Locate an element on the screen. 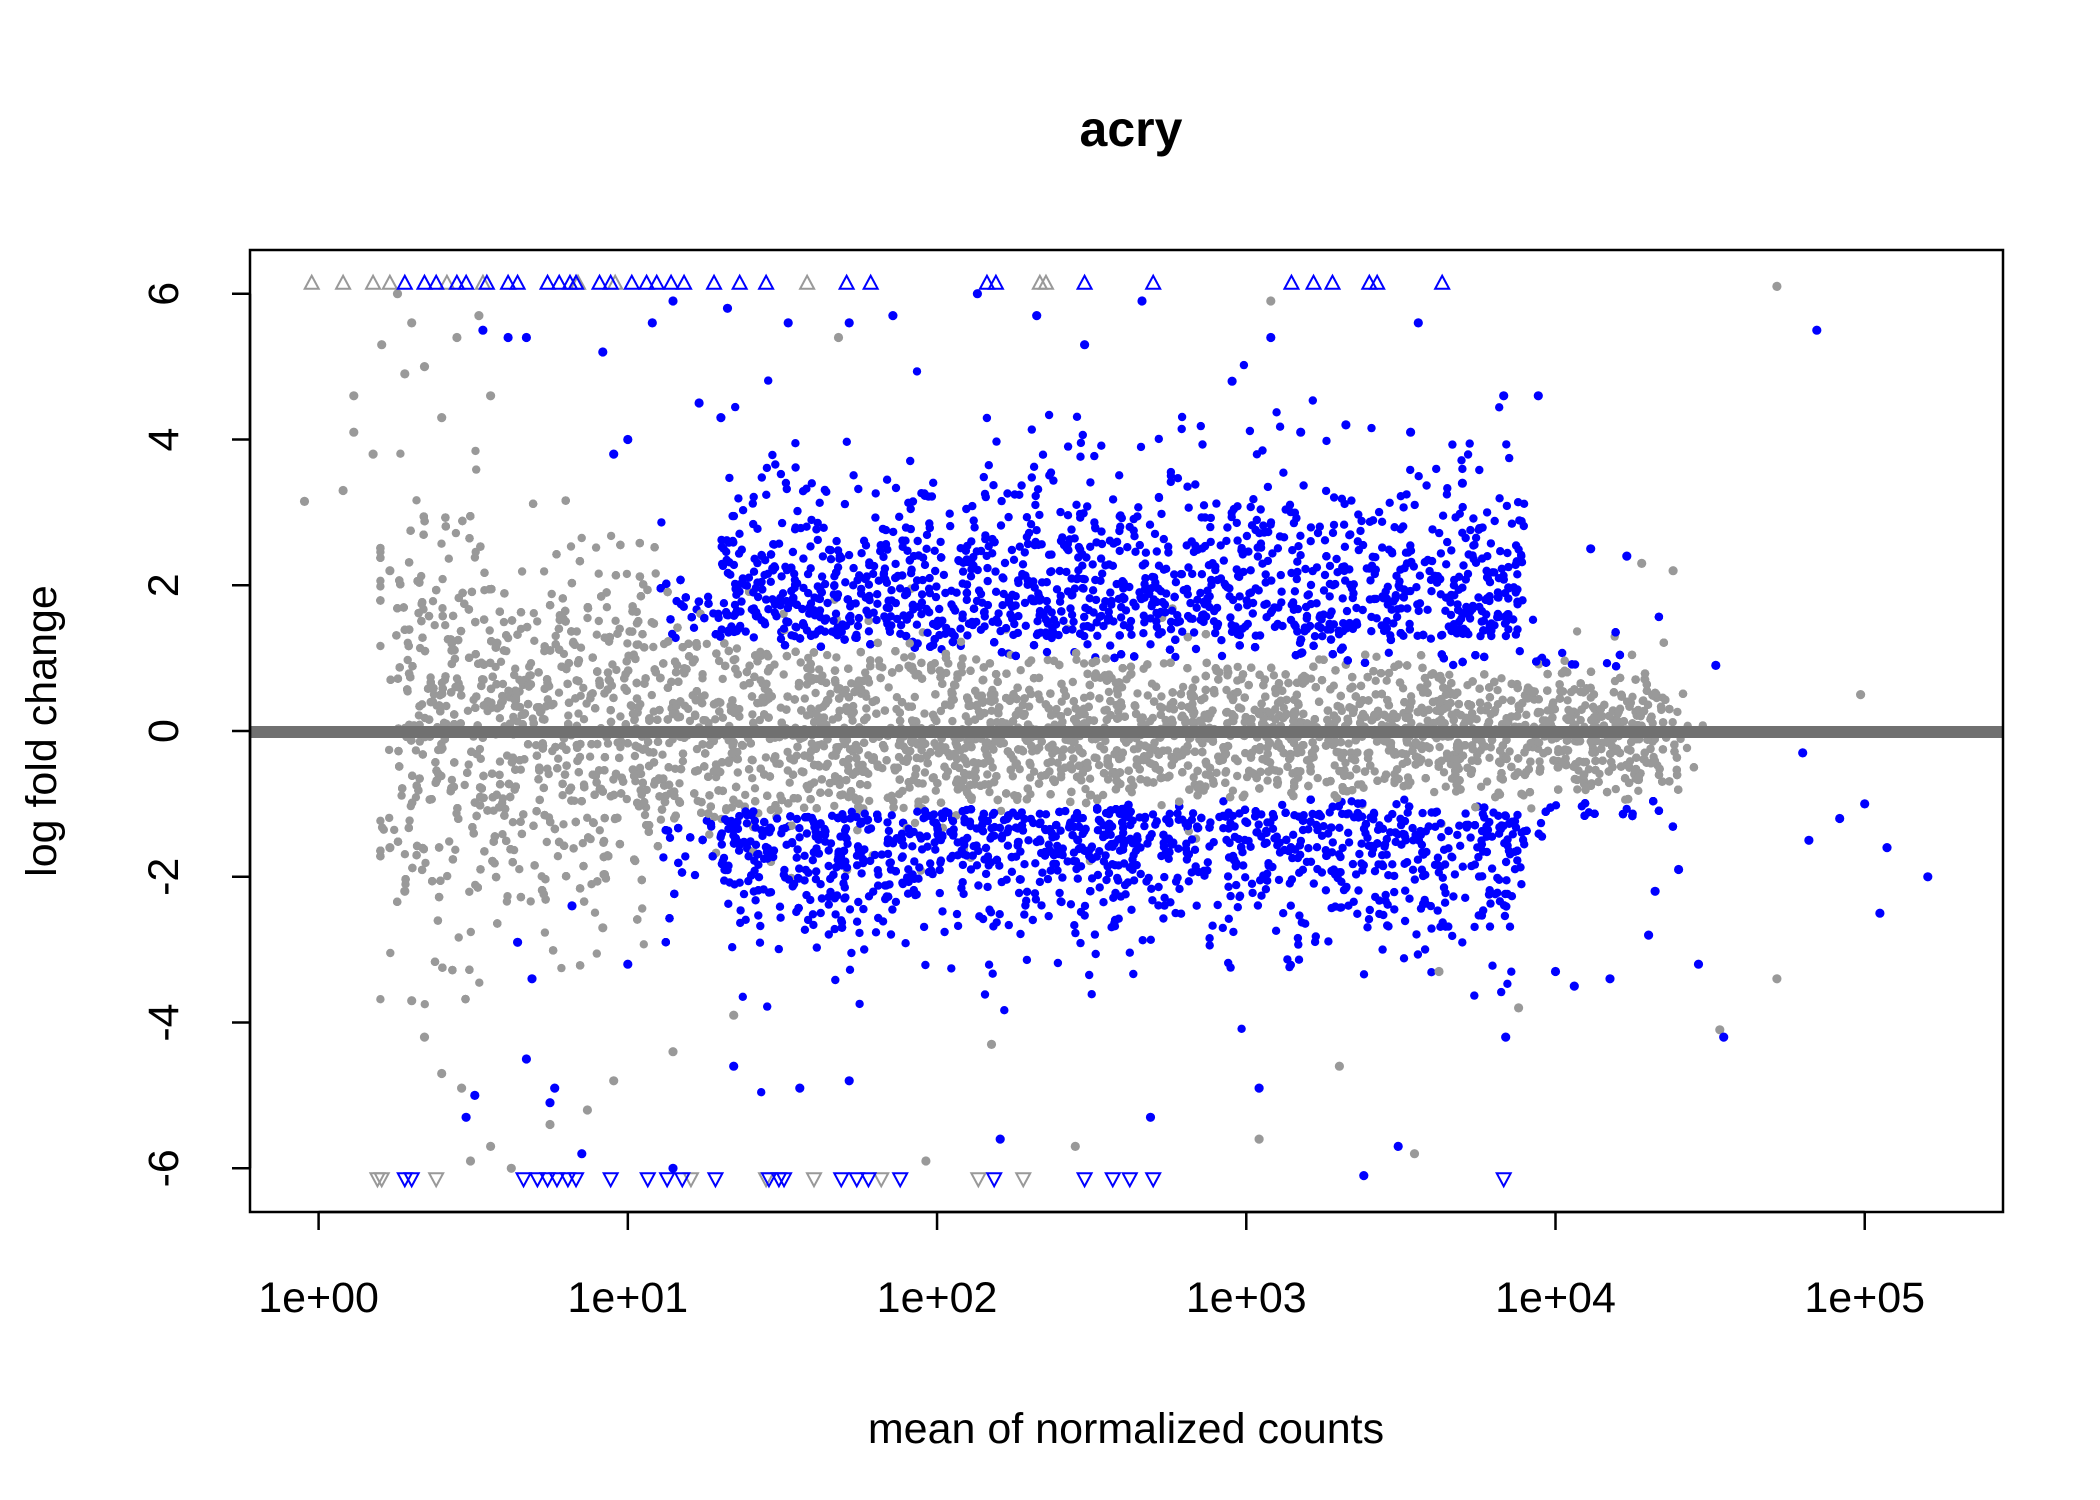 This screenshot has width=2100, height=1500. x-tick-label: 1e+05 is located at coordinates (1864, 1298).